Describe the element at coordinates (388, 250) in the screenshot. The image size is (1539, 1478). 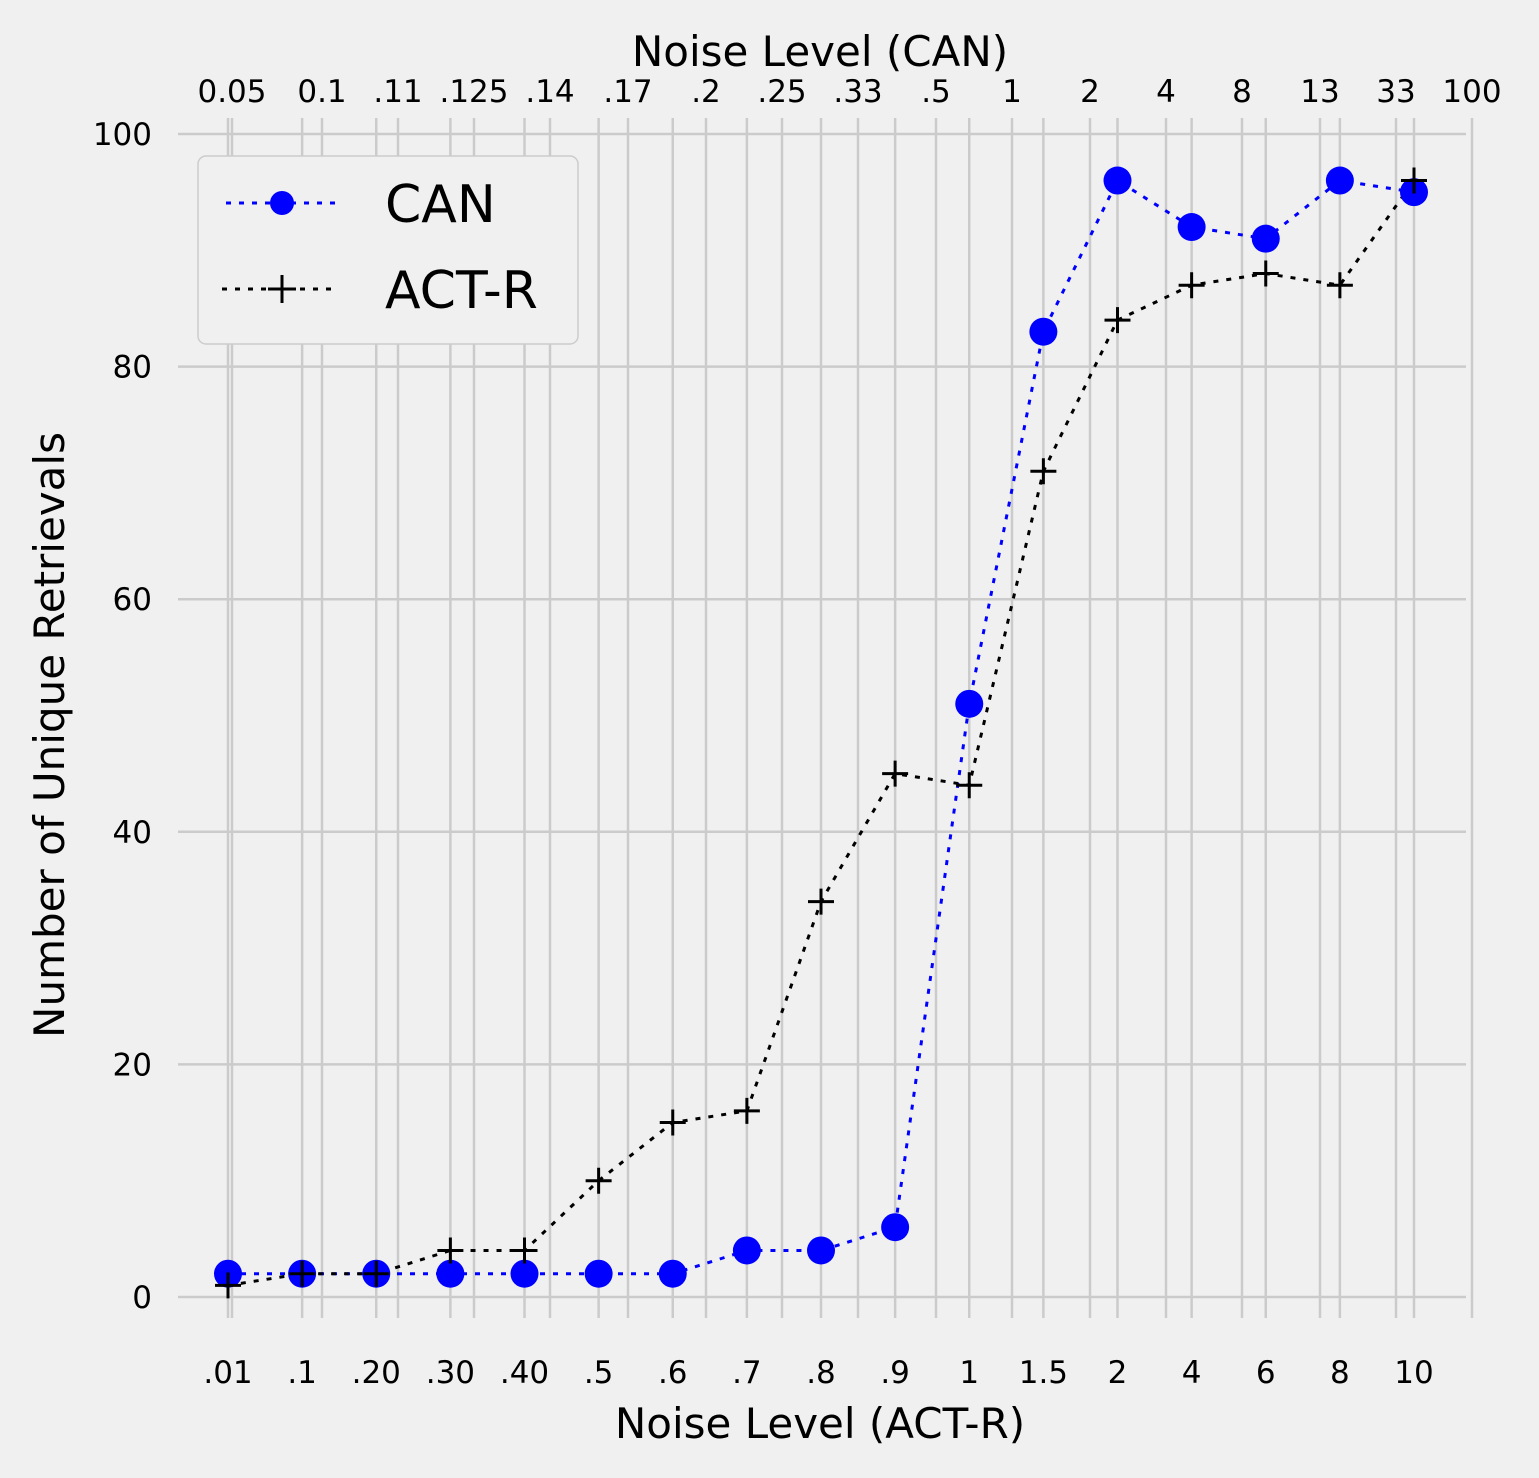
I see `legend: CAN ACT-R` at that location.